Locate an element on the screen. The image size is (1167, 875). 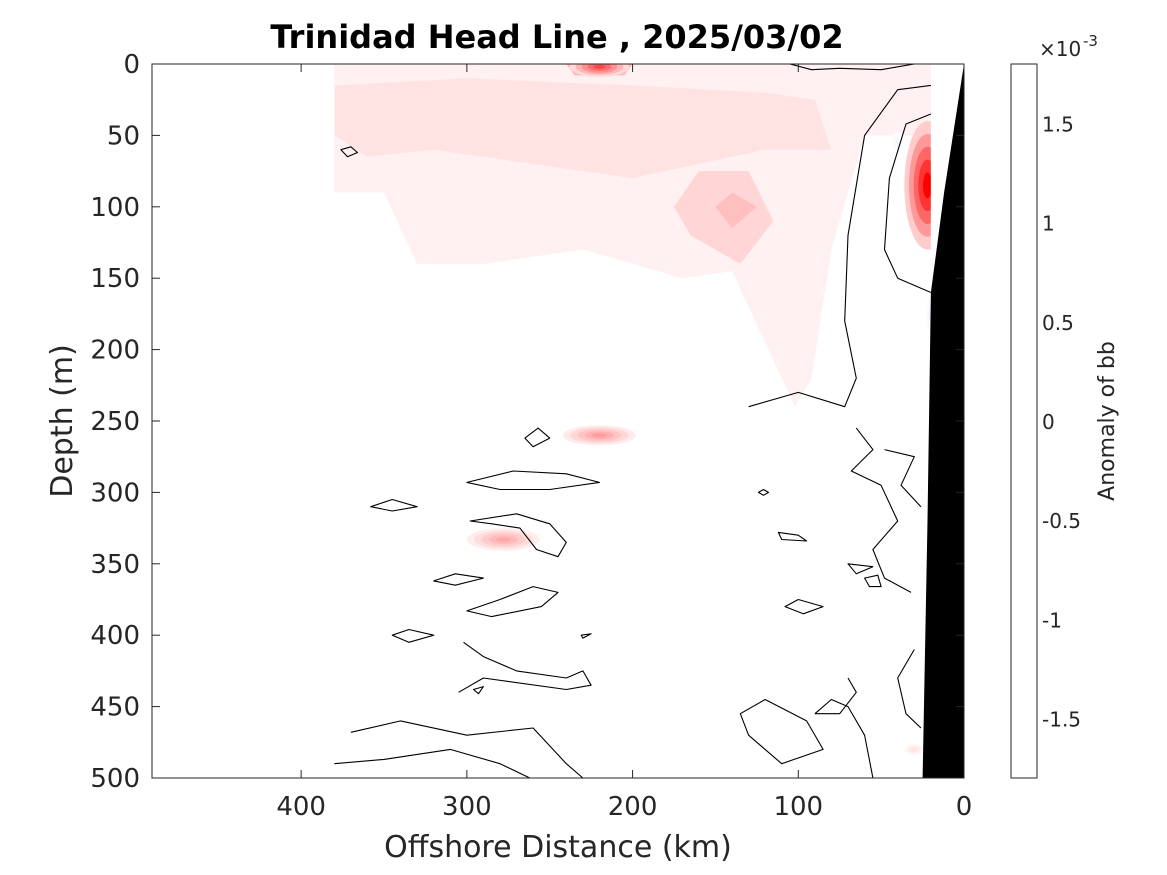
y-tick-label: 300 is located at coordinates (115, 493).